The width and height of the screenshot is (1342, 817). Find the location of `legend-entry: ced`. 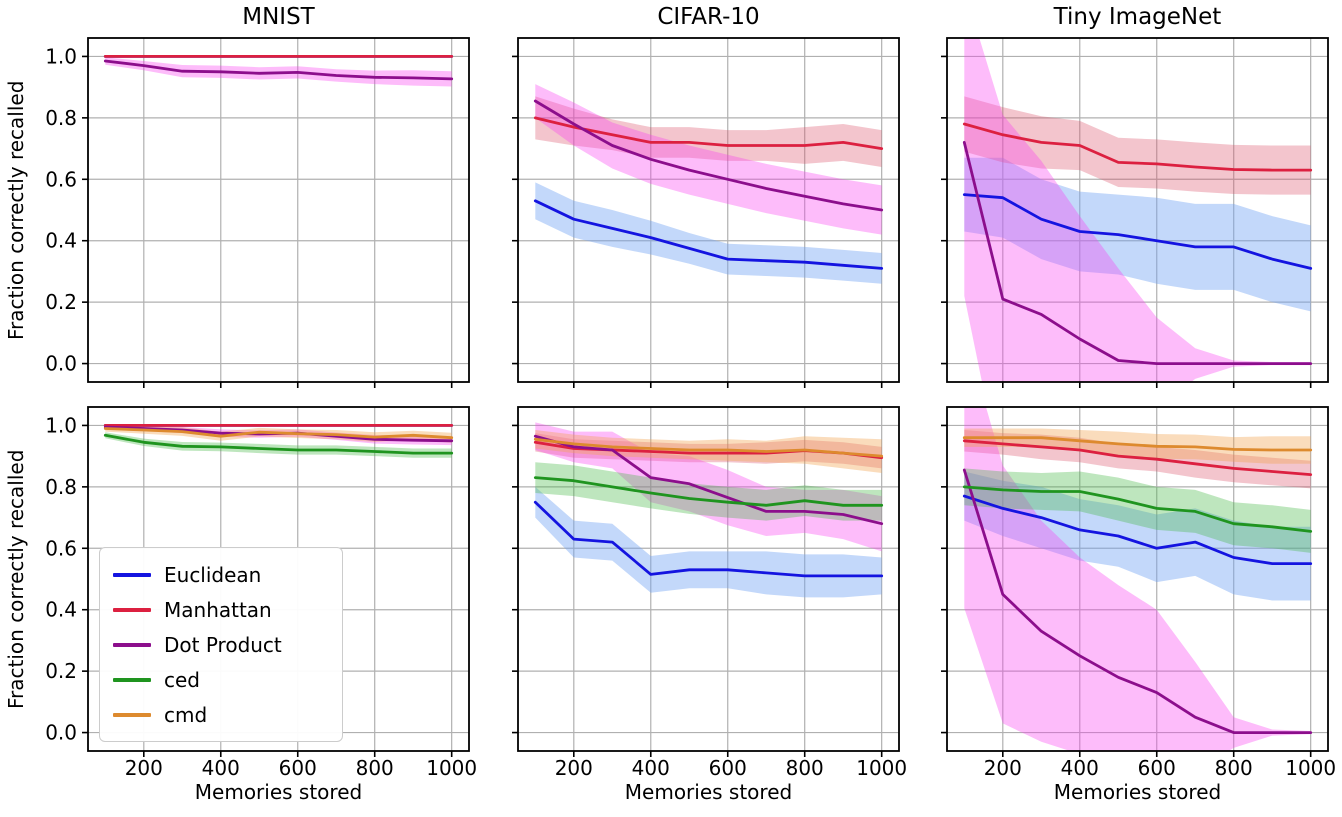

legend-entry: ced is located at coordinates (221, 679).